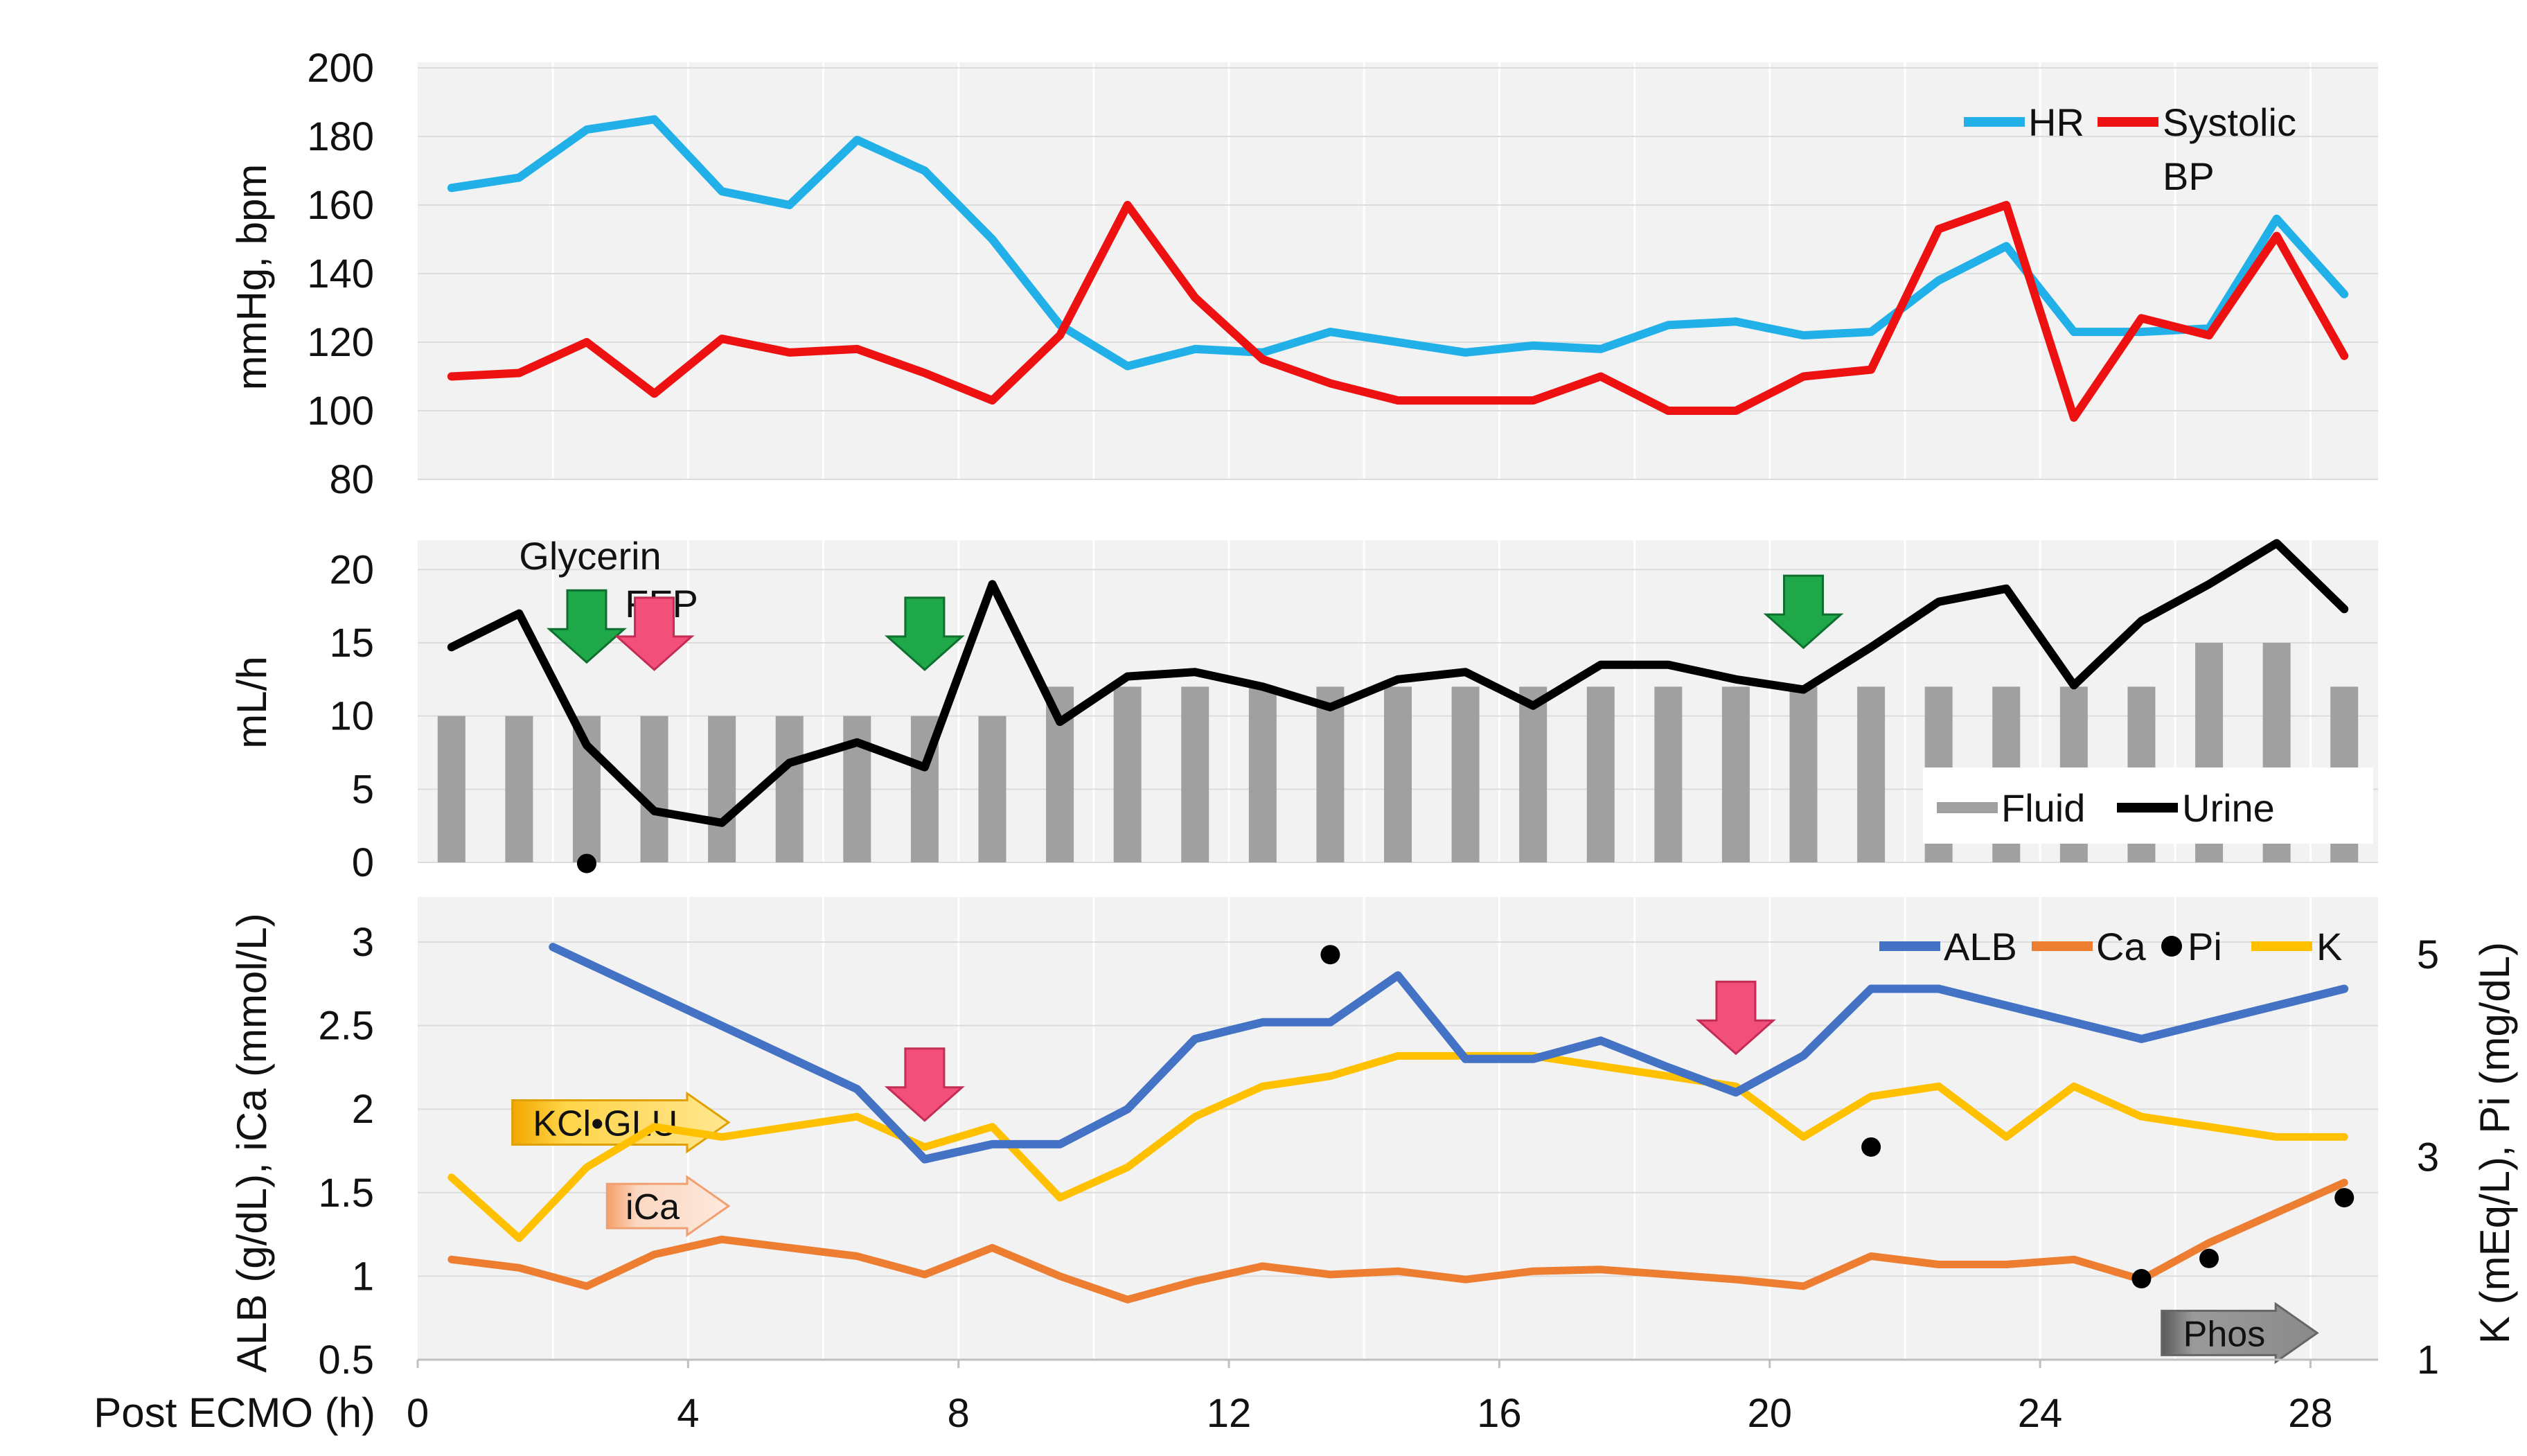  Describe the element at coordinates (2428, 1157) in the screenshot. I see `y-tick-label-right: 3` at that location.